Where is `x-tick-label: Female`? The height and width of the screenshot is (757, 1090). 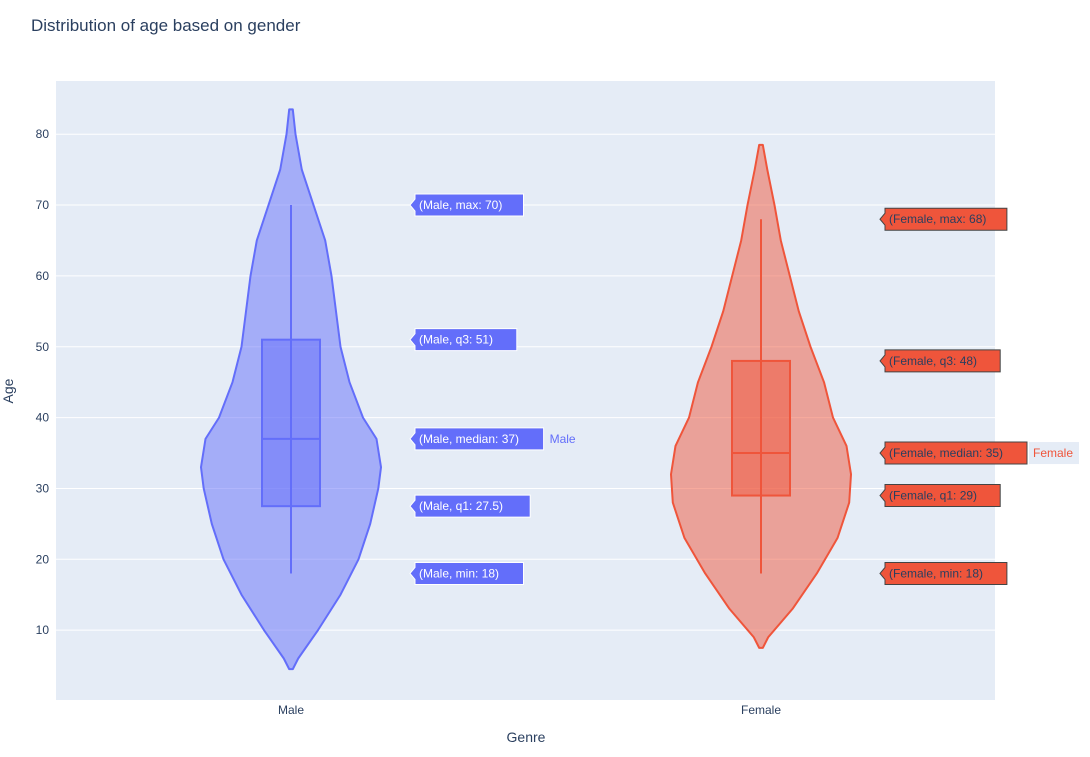 x-tick-label: Female is located at coordinates (761, 710).